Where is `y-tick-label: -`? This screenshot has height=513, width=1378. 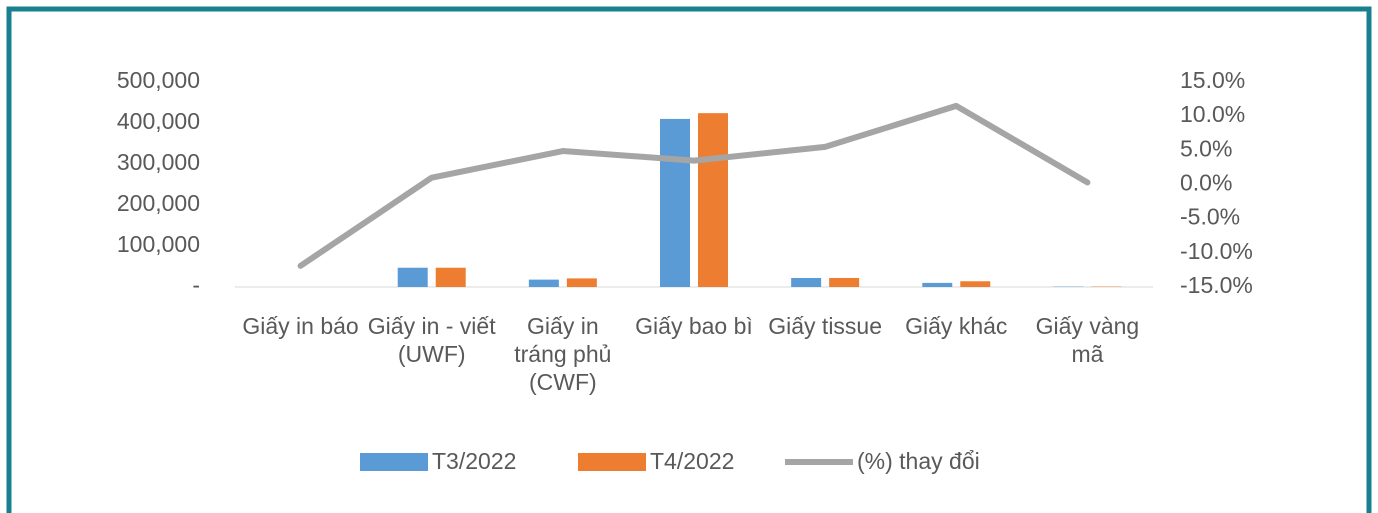 y-tick-label: - is located at coordinates (196, 285).